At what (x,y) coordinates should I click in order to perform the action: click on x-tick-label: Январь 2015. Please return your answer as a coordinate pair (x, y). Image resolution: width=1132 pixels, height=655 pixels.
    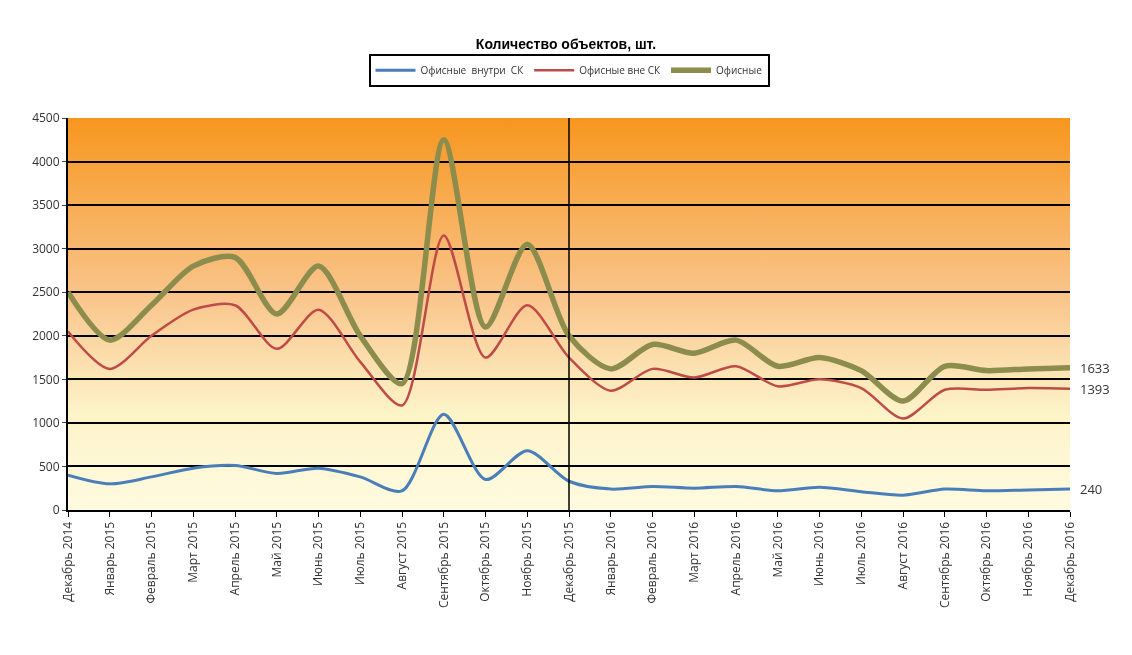
    Looking at the image, I should click on (109, 558).